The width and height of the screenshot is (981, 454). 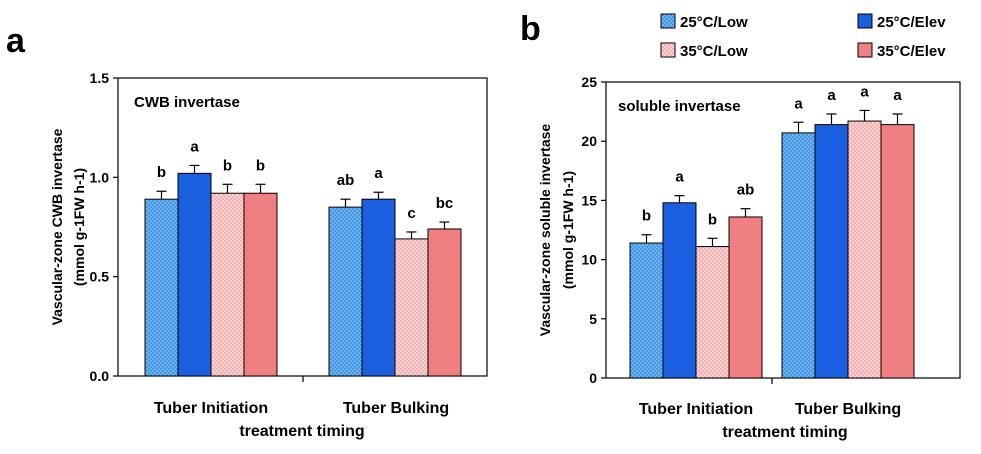 I want to click on y-tick-label-a-0: 0.0, so click(x=100, y=376).